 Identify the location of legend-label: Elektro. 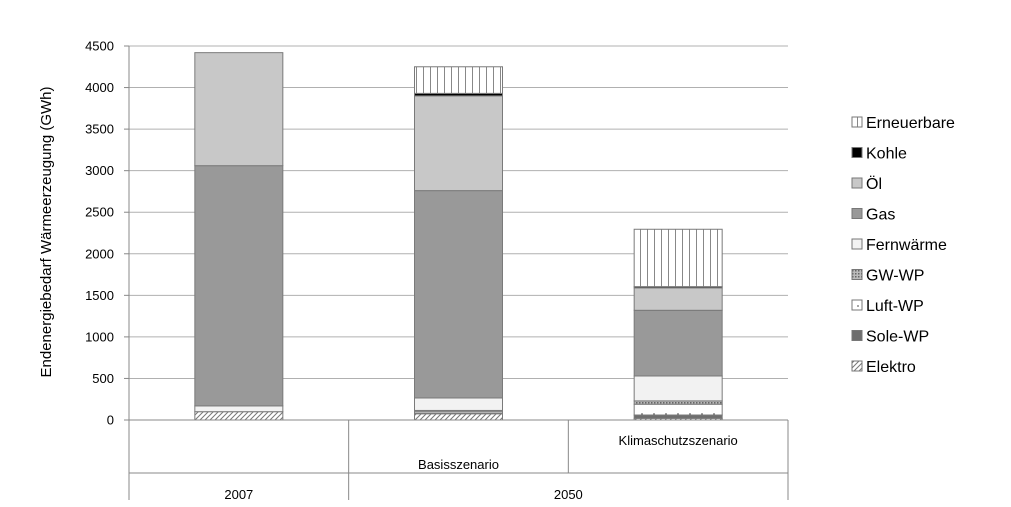
(891, 367).